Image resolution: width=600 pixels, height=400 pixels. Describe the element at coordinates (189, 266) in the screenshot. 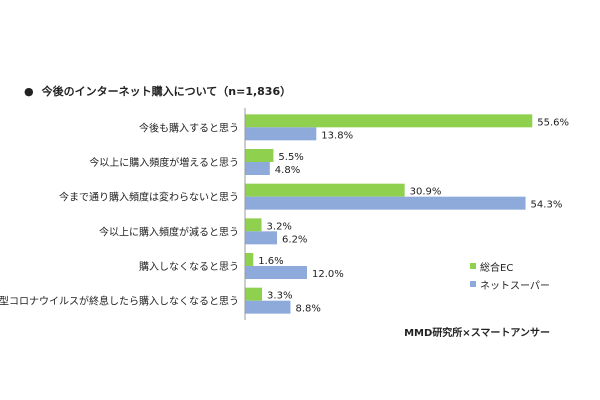

I see `category-label: 購入しなくなると思う` at that location.